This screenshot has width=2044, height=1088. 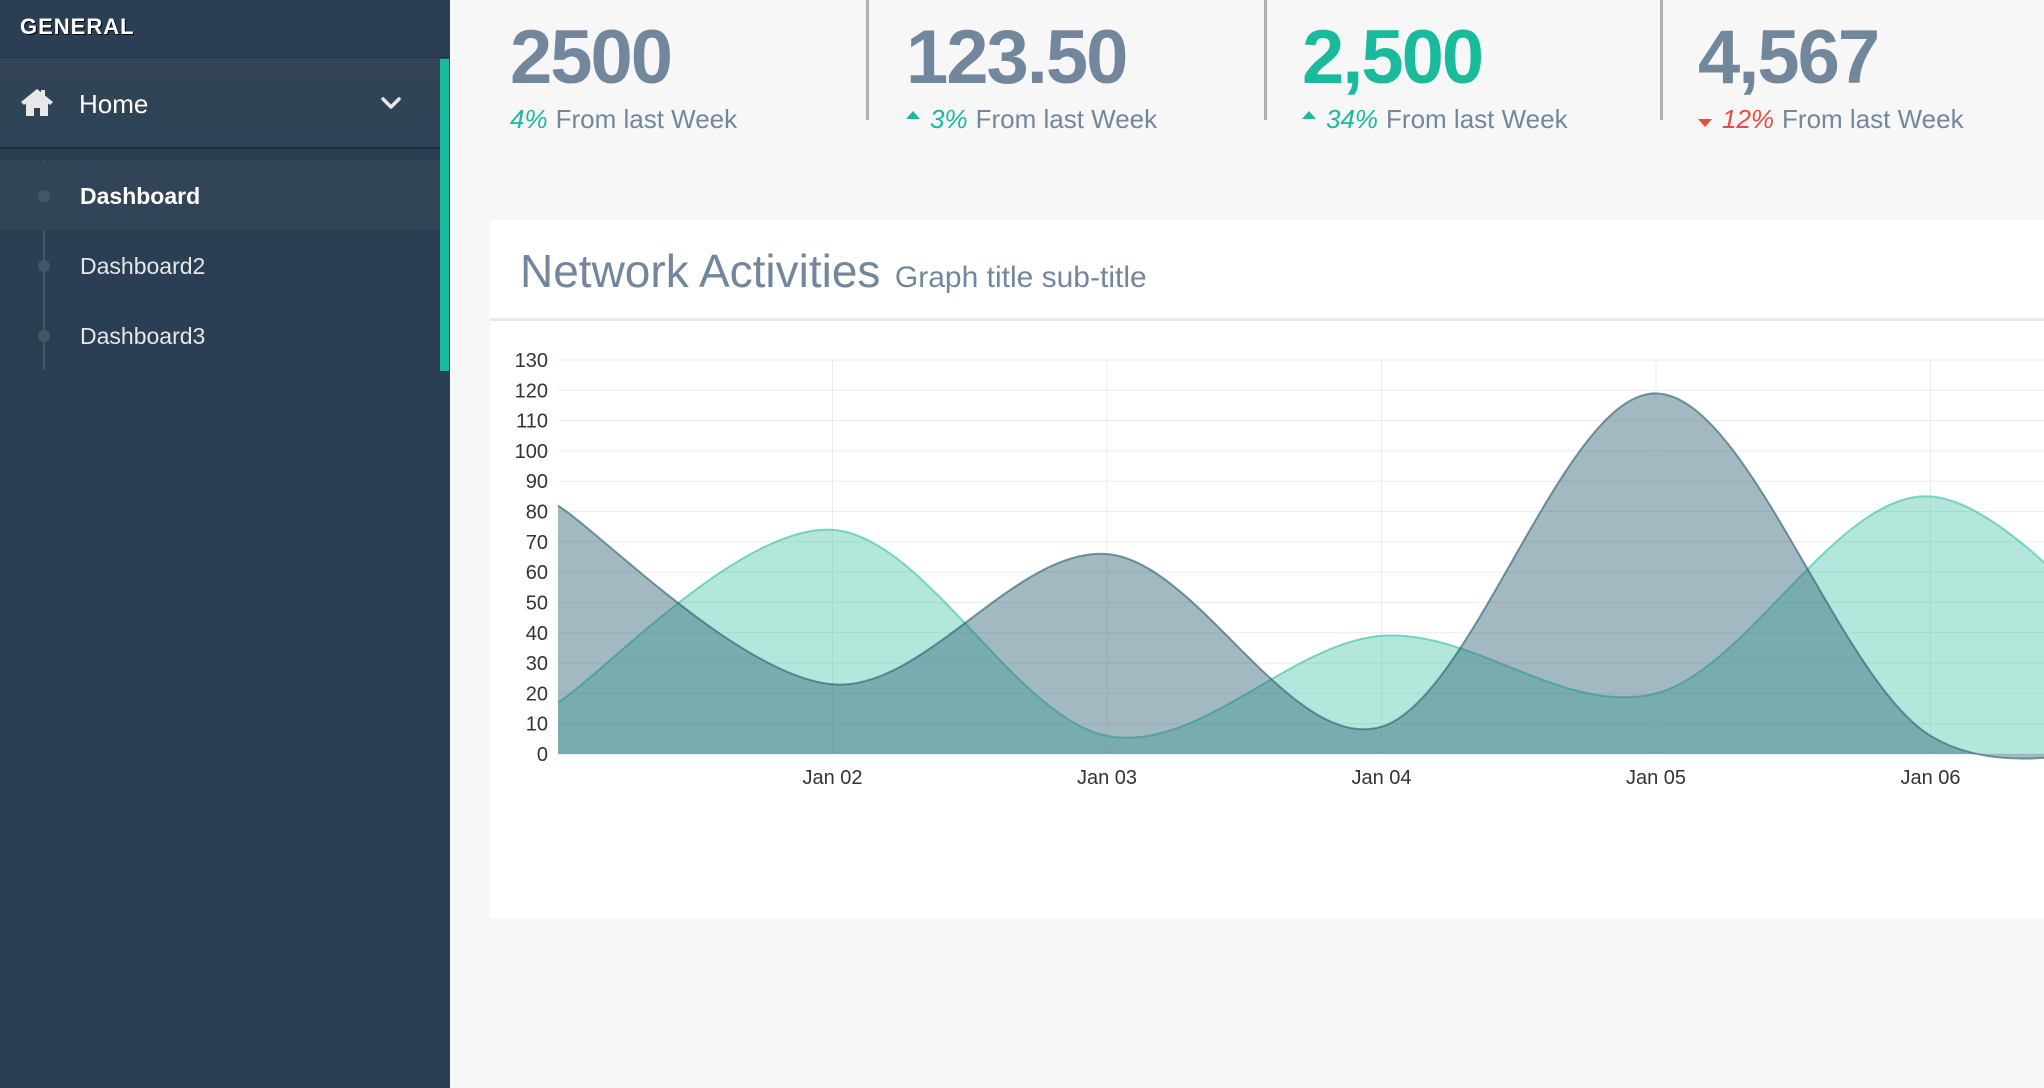 I want to click on x-tick-label: Jan 02, so click(x=832, y=778).